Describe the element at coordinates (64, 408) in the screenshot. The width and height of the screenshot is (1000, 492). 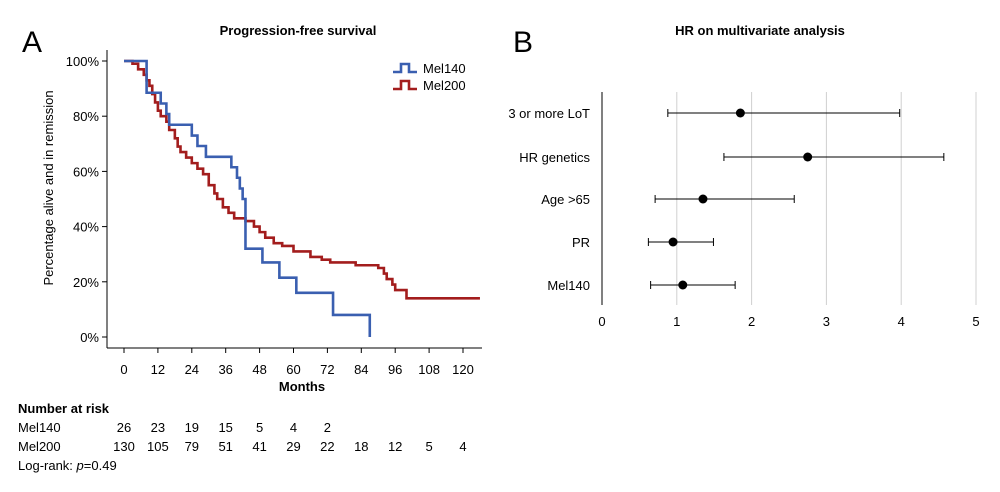
I see `risk-table-title: Number at risk` at that location.